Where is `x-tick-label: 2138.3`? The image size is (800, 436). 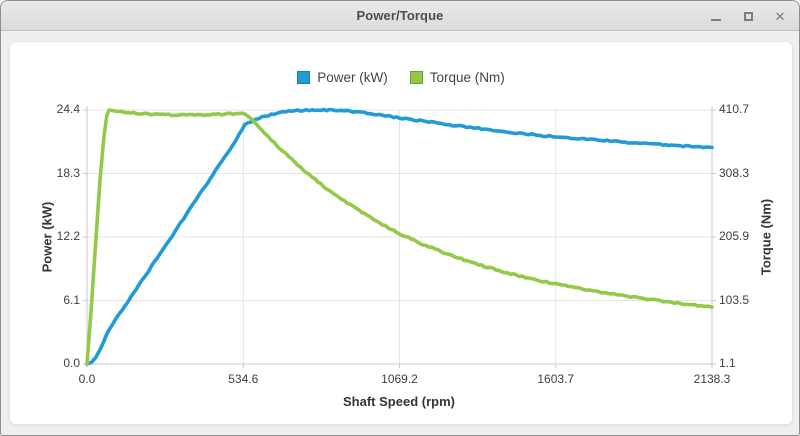 x-tick-label: 2138.3 is located at coordinates (712, 379).